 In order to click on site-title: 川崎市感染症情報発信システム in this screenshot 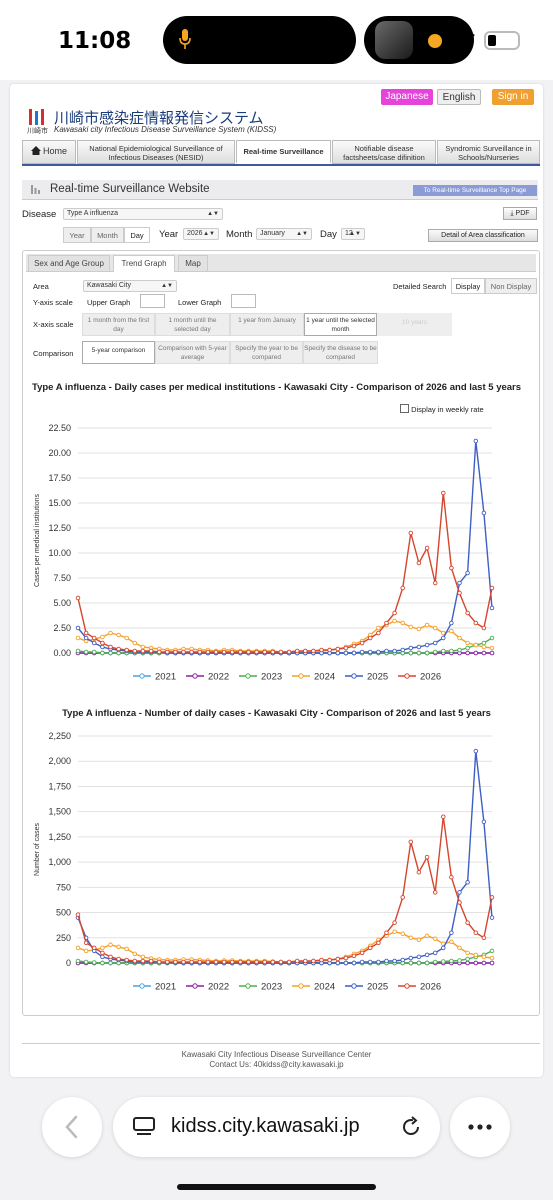, I will do `click(159, 118)`.